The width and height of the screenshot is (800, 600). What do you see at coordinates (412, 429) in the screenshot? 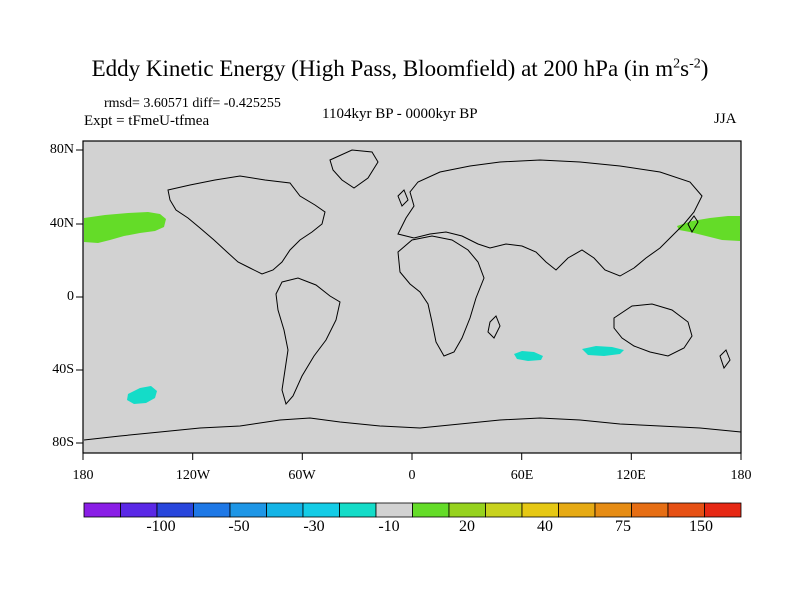
I see `coast-antarctica` at bounding box center [412, 429].